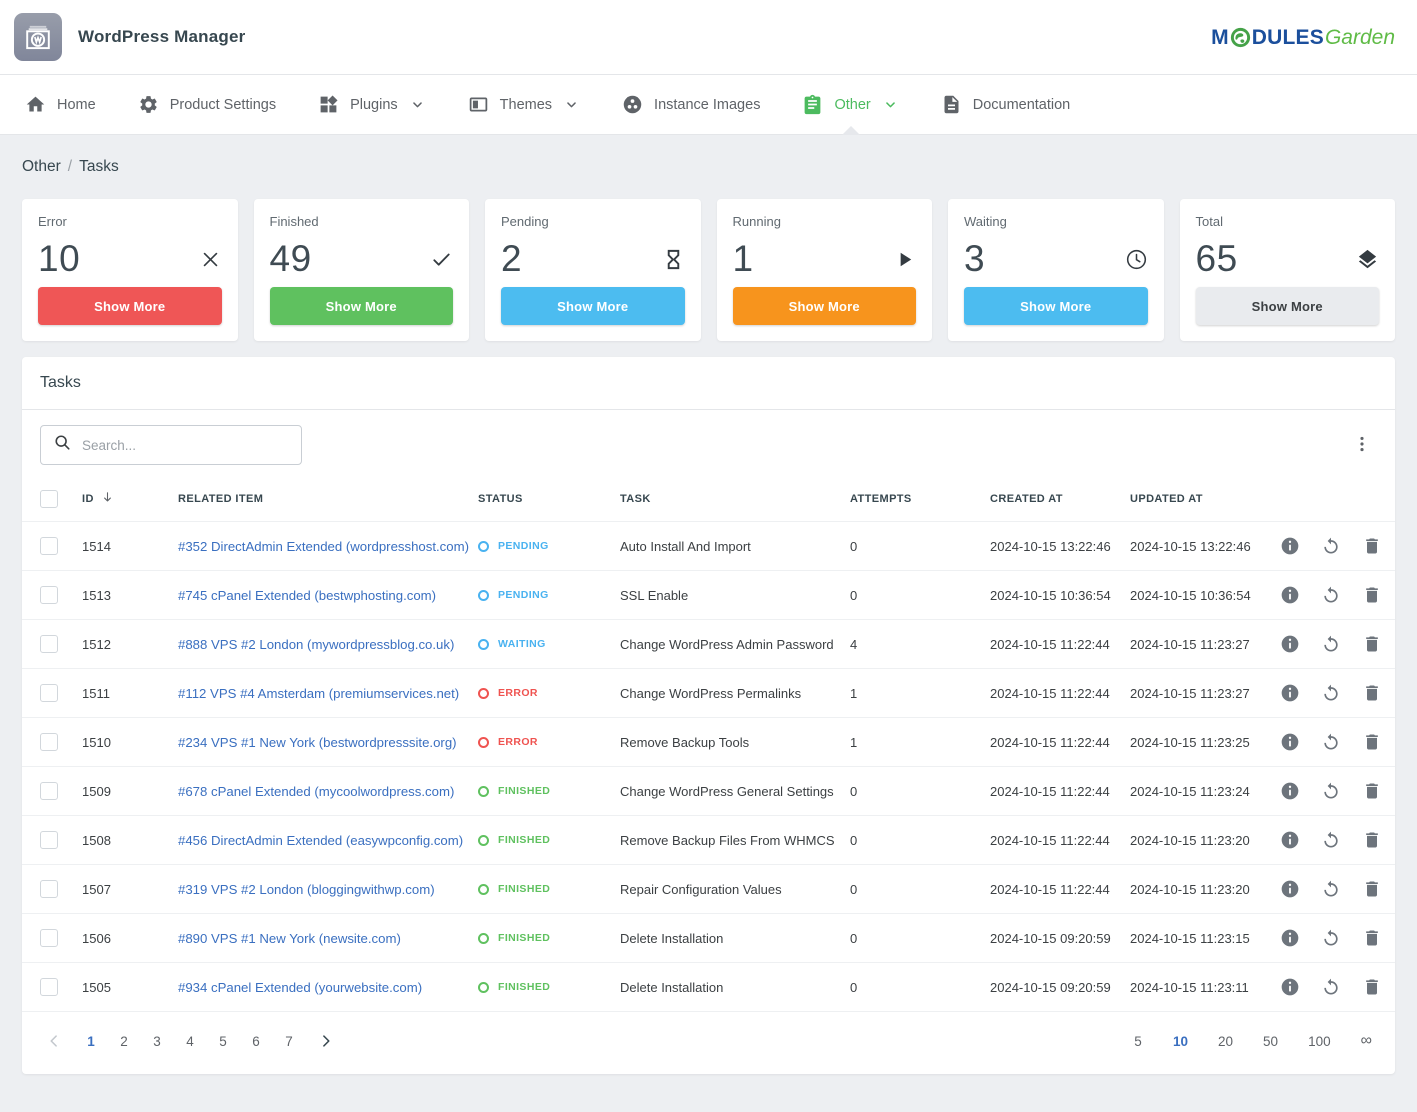  Describe the element at coordinates (524, 104) in the screenshot. I see `nav-item-themes: Themes` at that location.